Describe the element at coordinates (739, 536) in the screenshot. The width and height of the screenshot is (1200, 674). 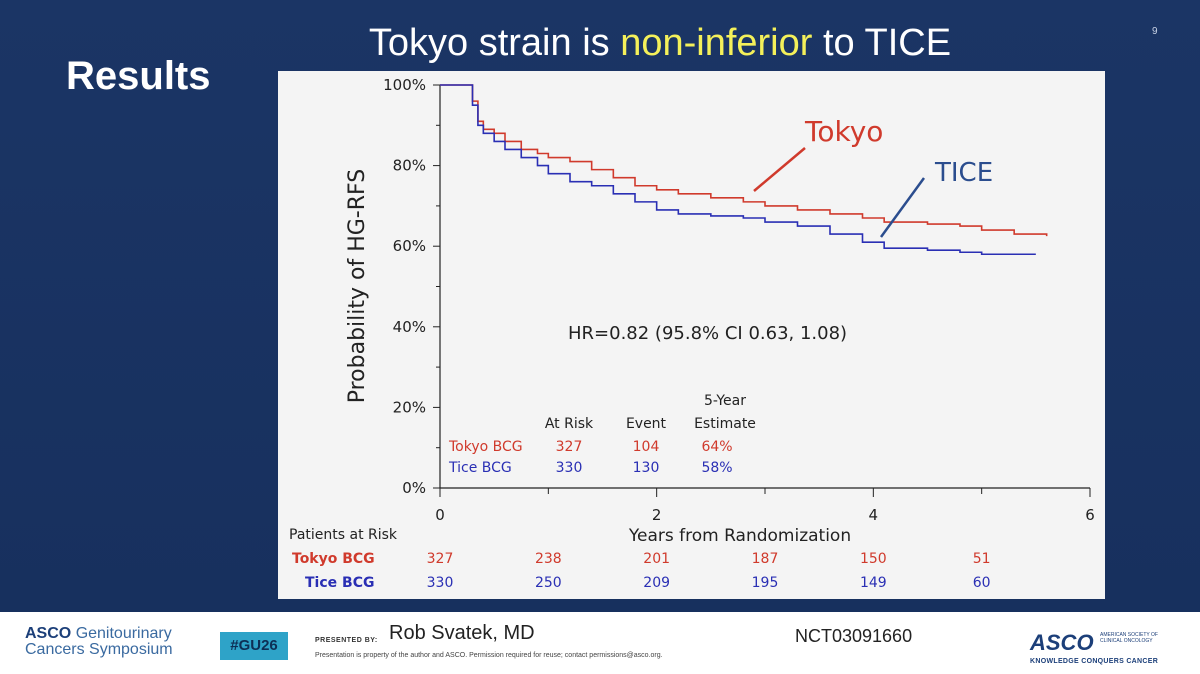
I see `x-axis-label: Years from Randomization` at that location.